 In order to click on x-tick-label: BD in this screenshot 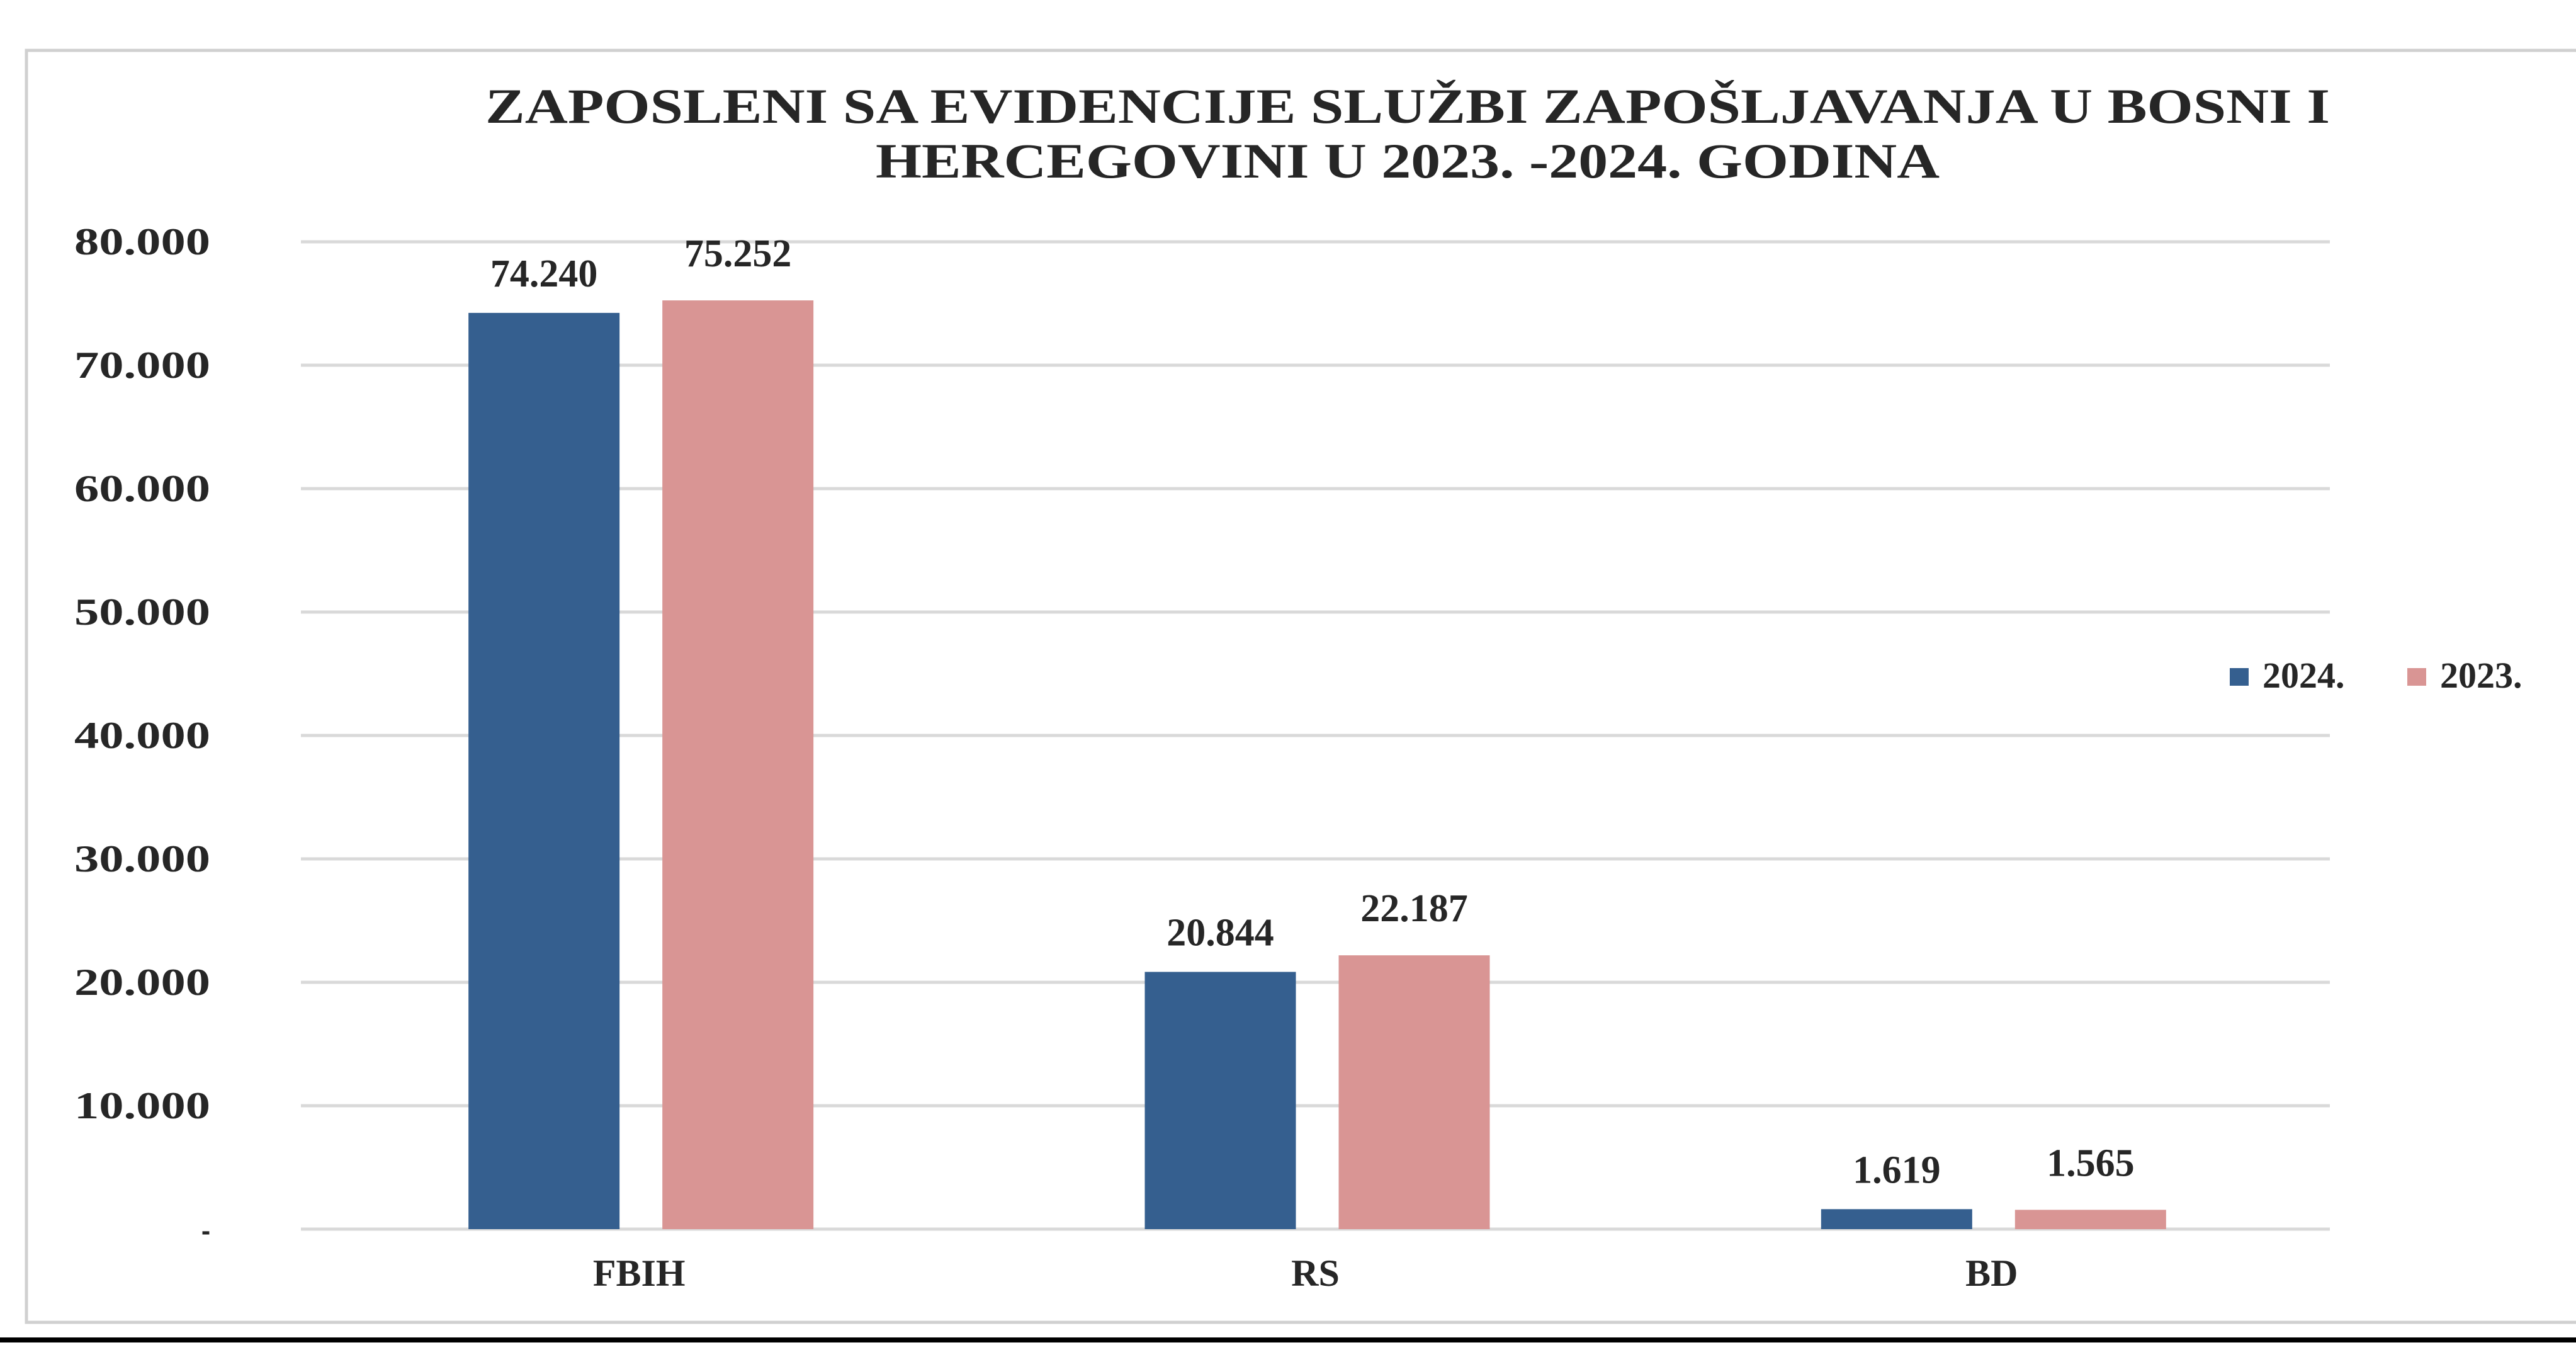, I will do `click(1991, 1273)`.